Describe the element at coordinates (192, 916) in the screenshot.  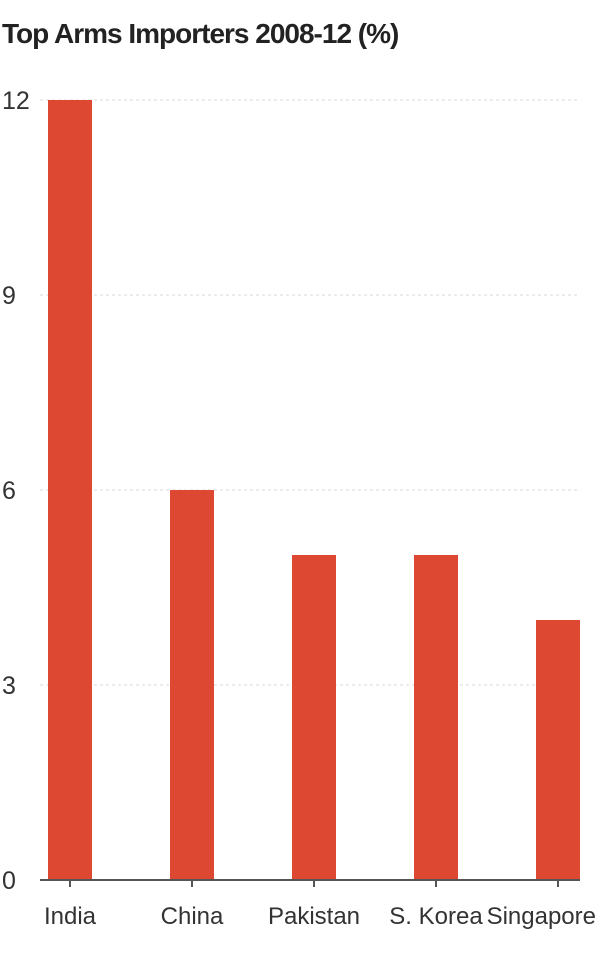
I see `x-tick-label: China` at that location.